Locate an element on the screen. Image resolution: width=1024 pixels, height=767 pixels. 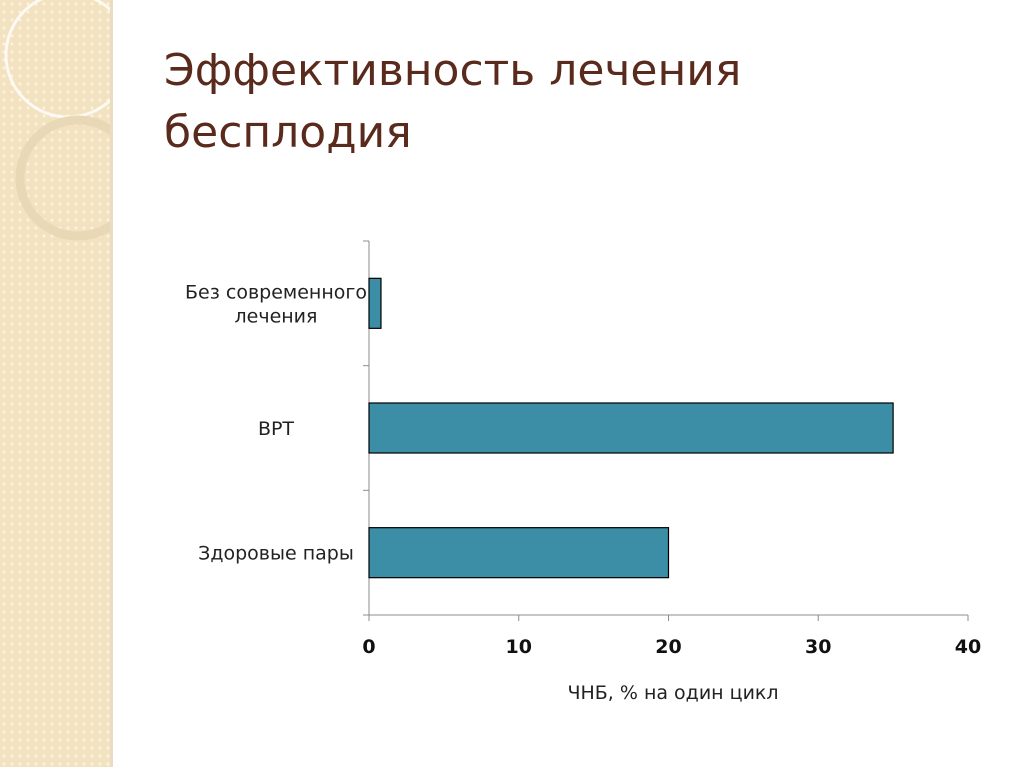
slide-title-line2: бесплодия is located at coordinates (288, 132).